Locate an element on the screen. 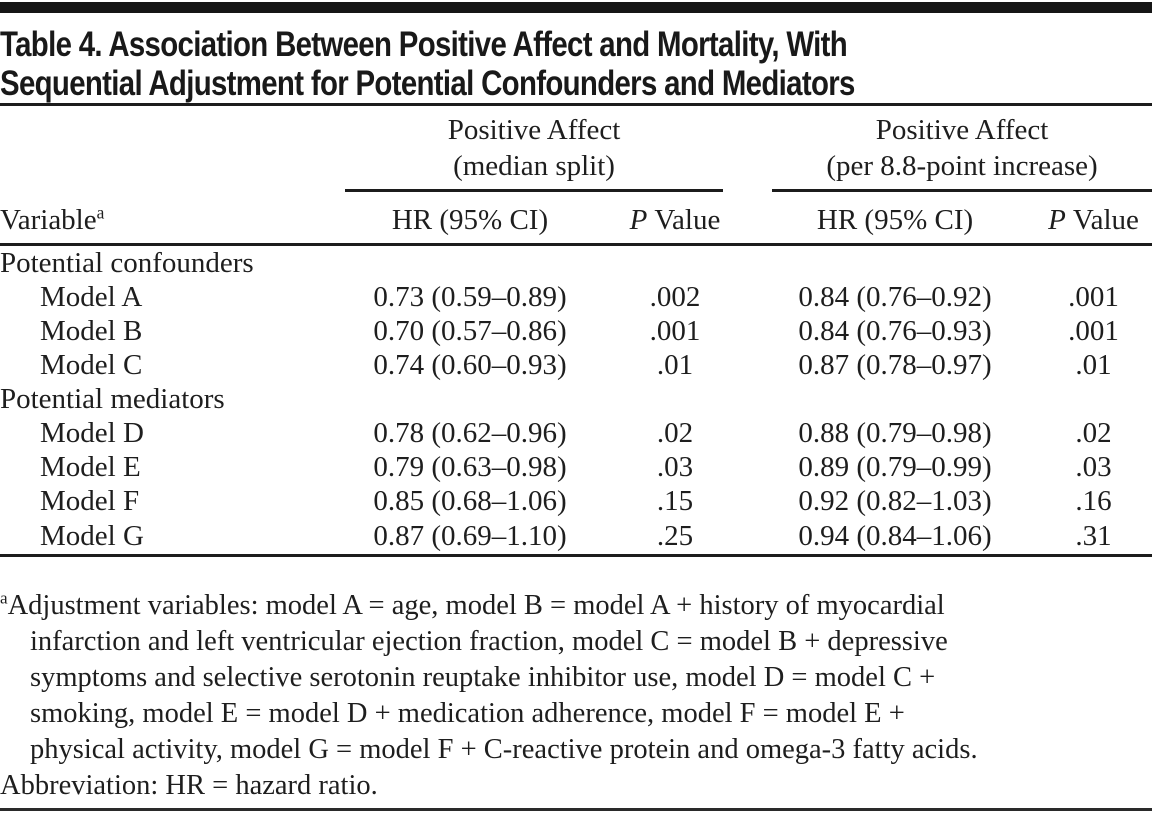  hr-per-point-value: 0.84 (0.76–0.93) is located at coordinates (895, 331).